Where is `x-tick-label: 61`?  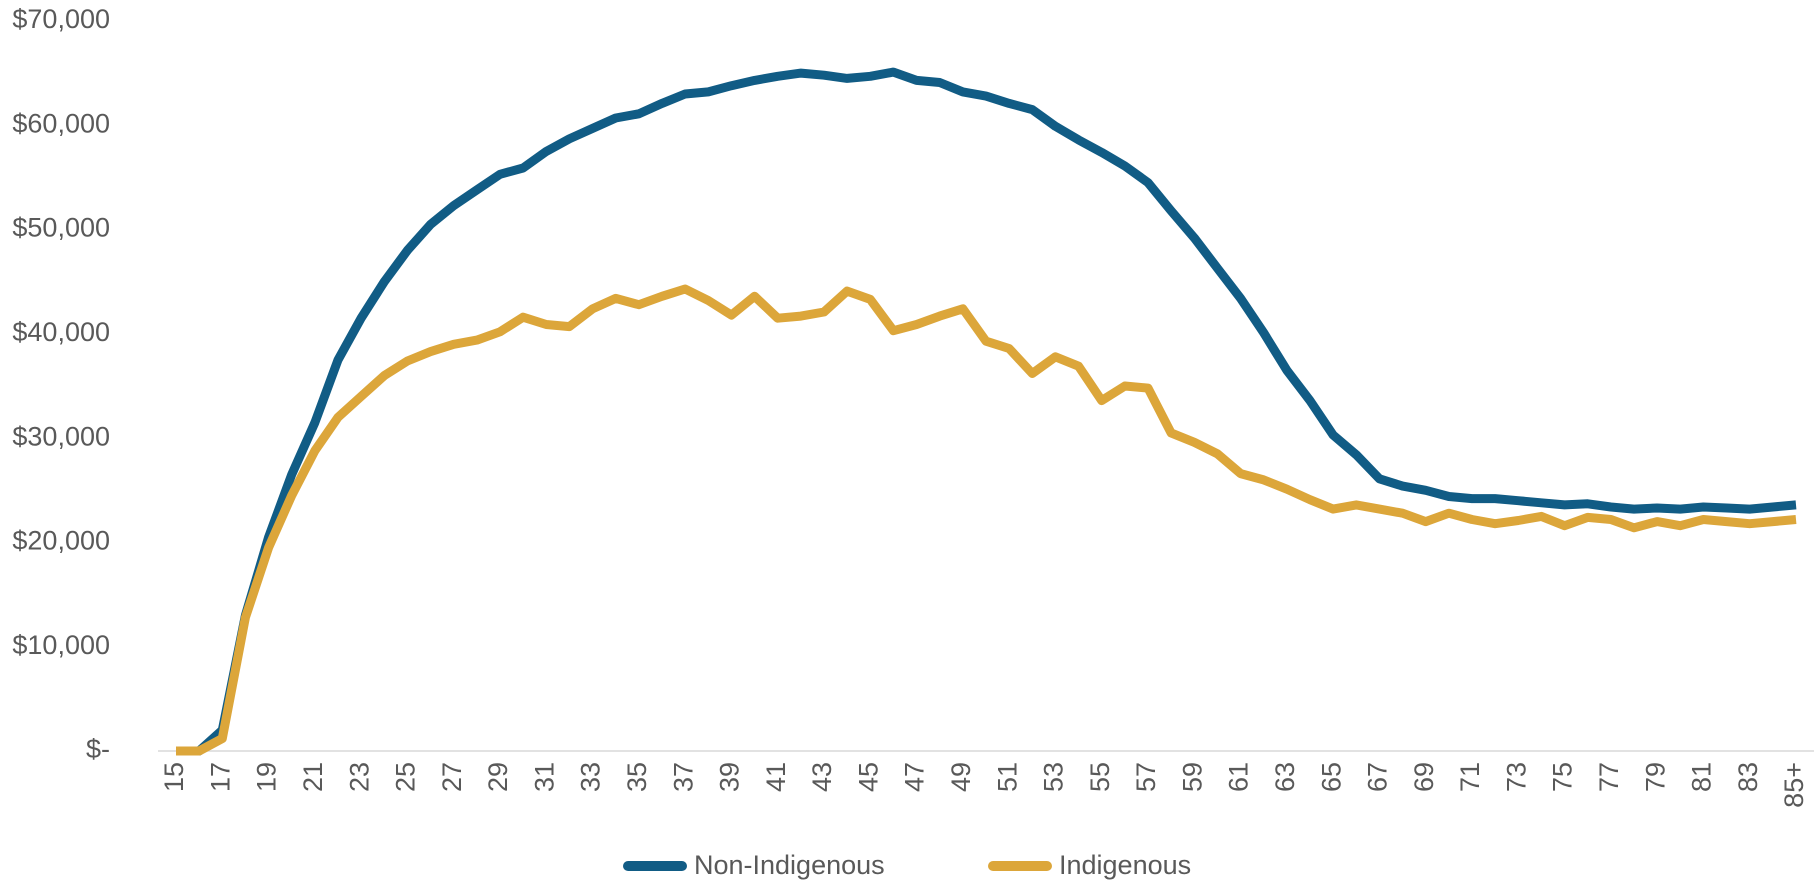
x-tick-label: 61 is located at coordinates (1239, 777).